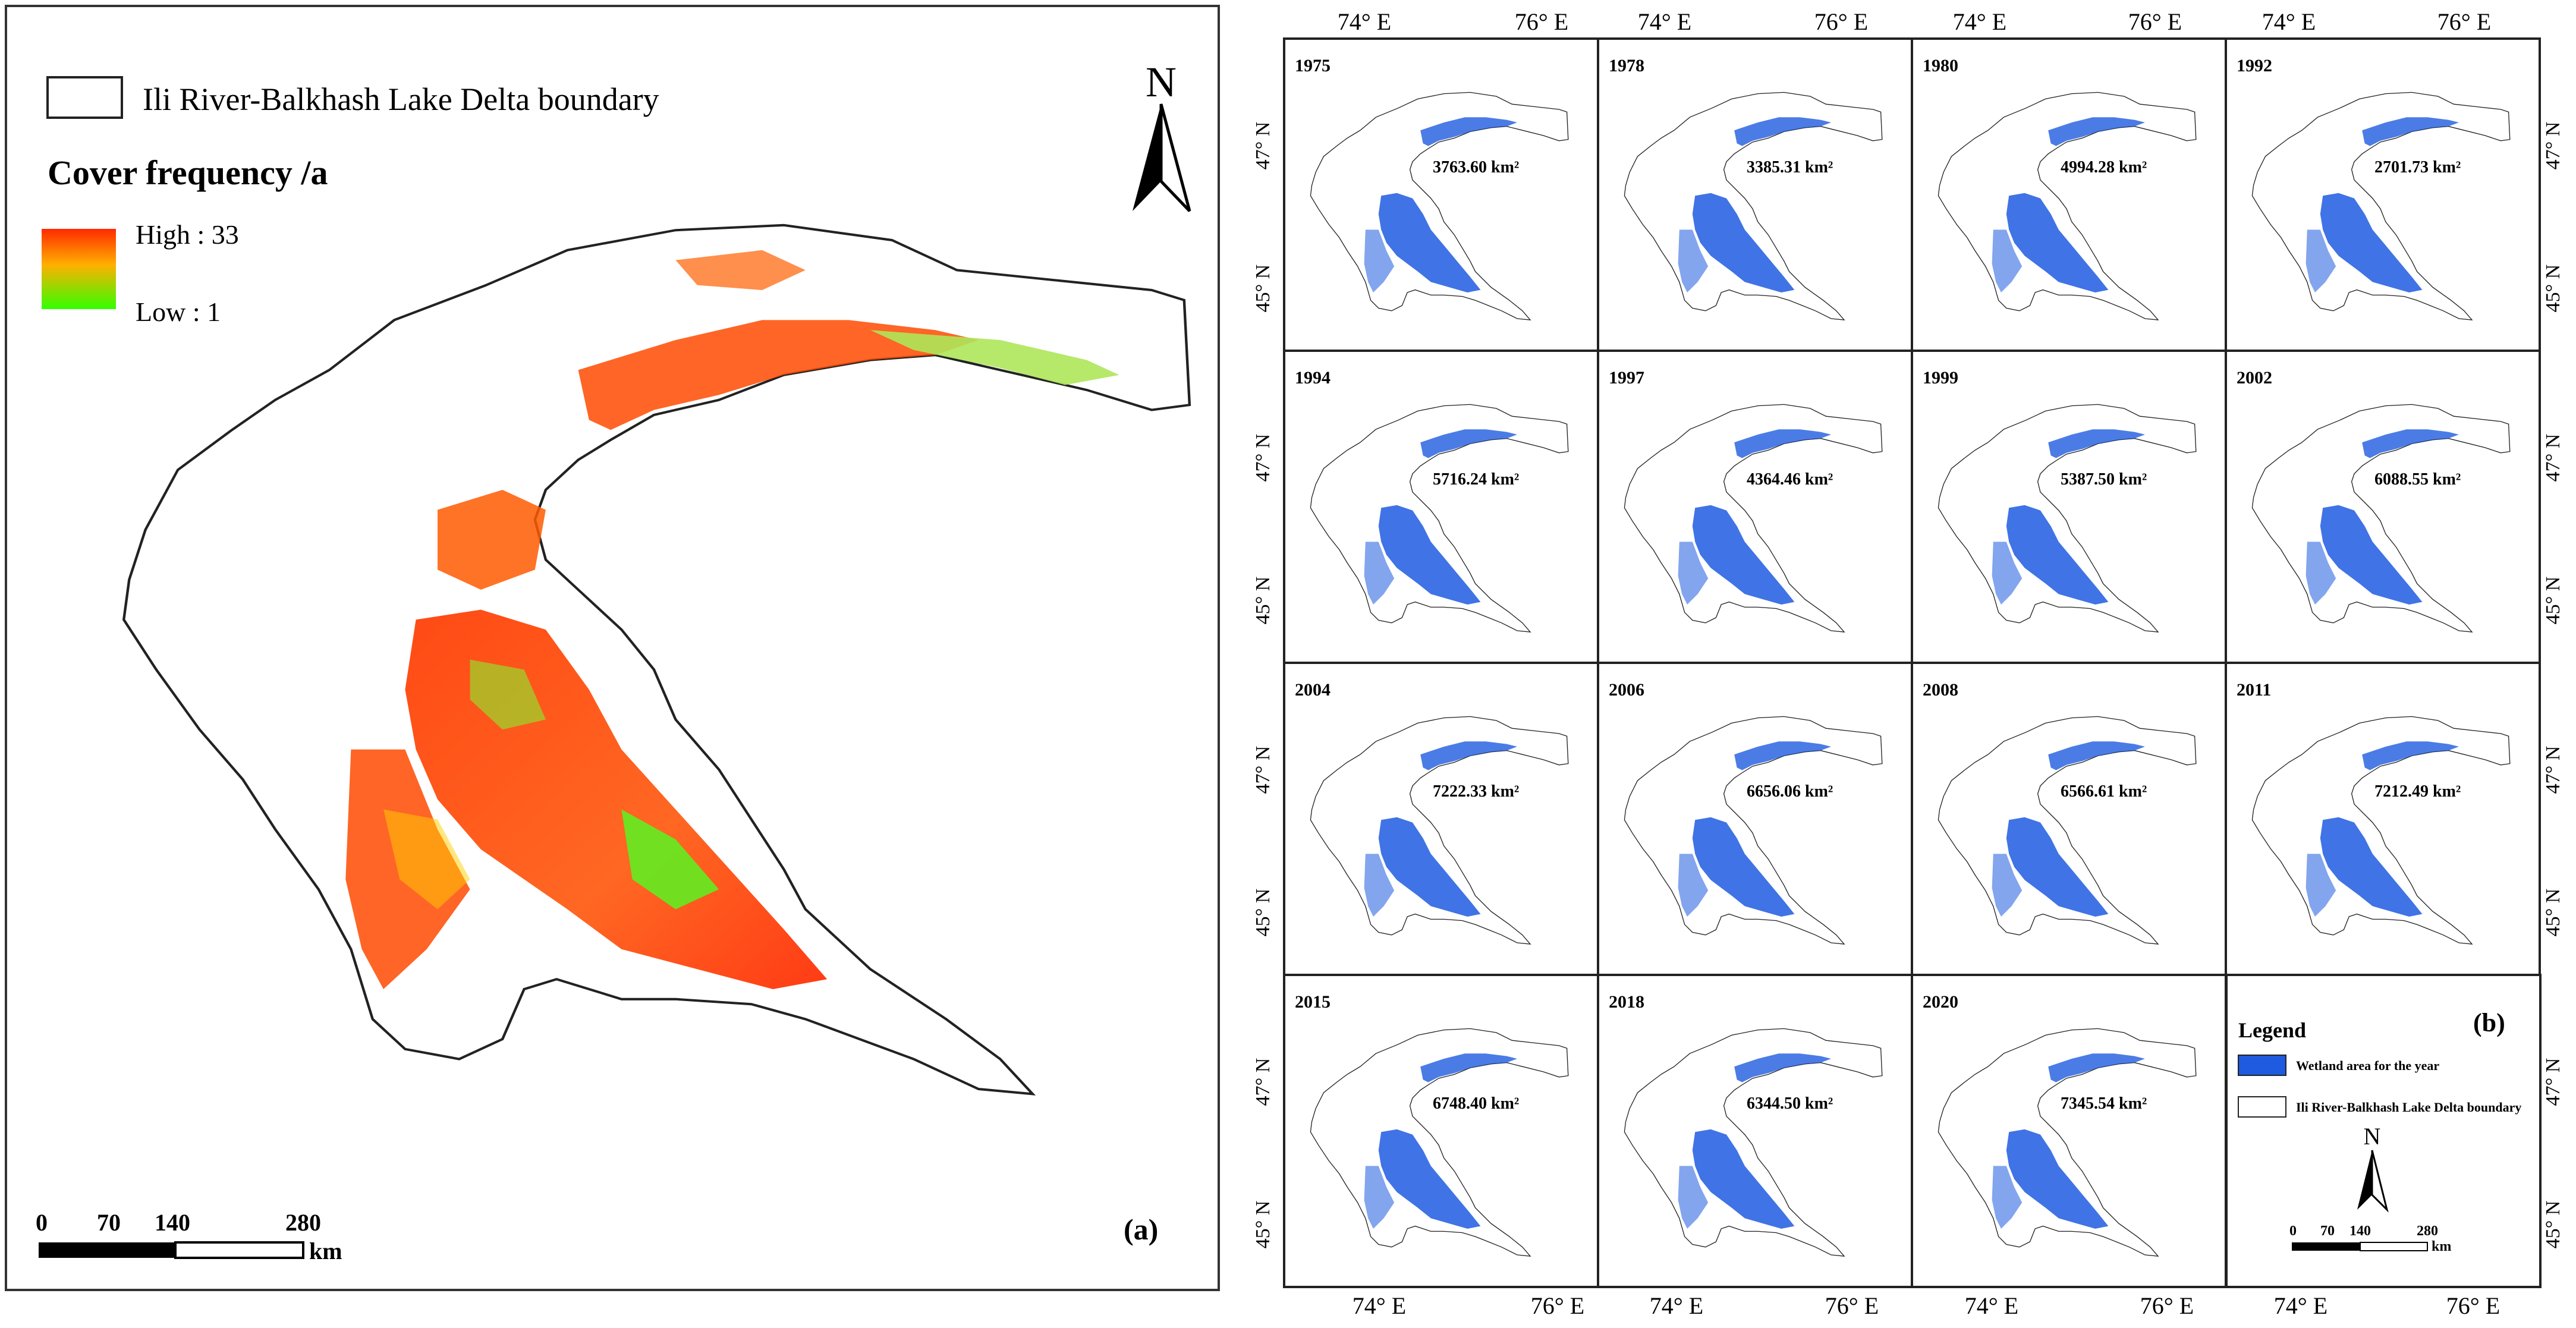 Image resolution: width=2576 pixels, height=1328 pixels. Describe the element at coordinates (2262, 1107) in the screenshot. I see `boundary-legend-swatch-b` at that location.